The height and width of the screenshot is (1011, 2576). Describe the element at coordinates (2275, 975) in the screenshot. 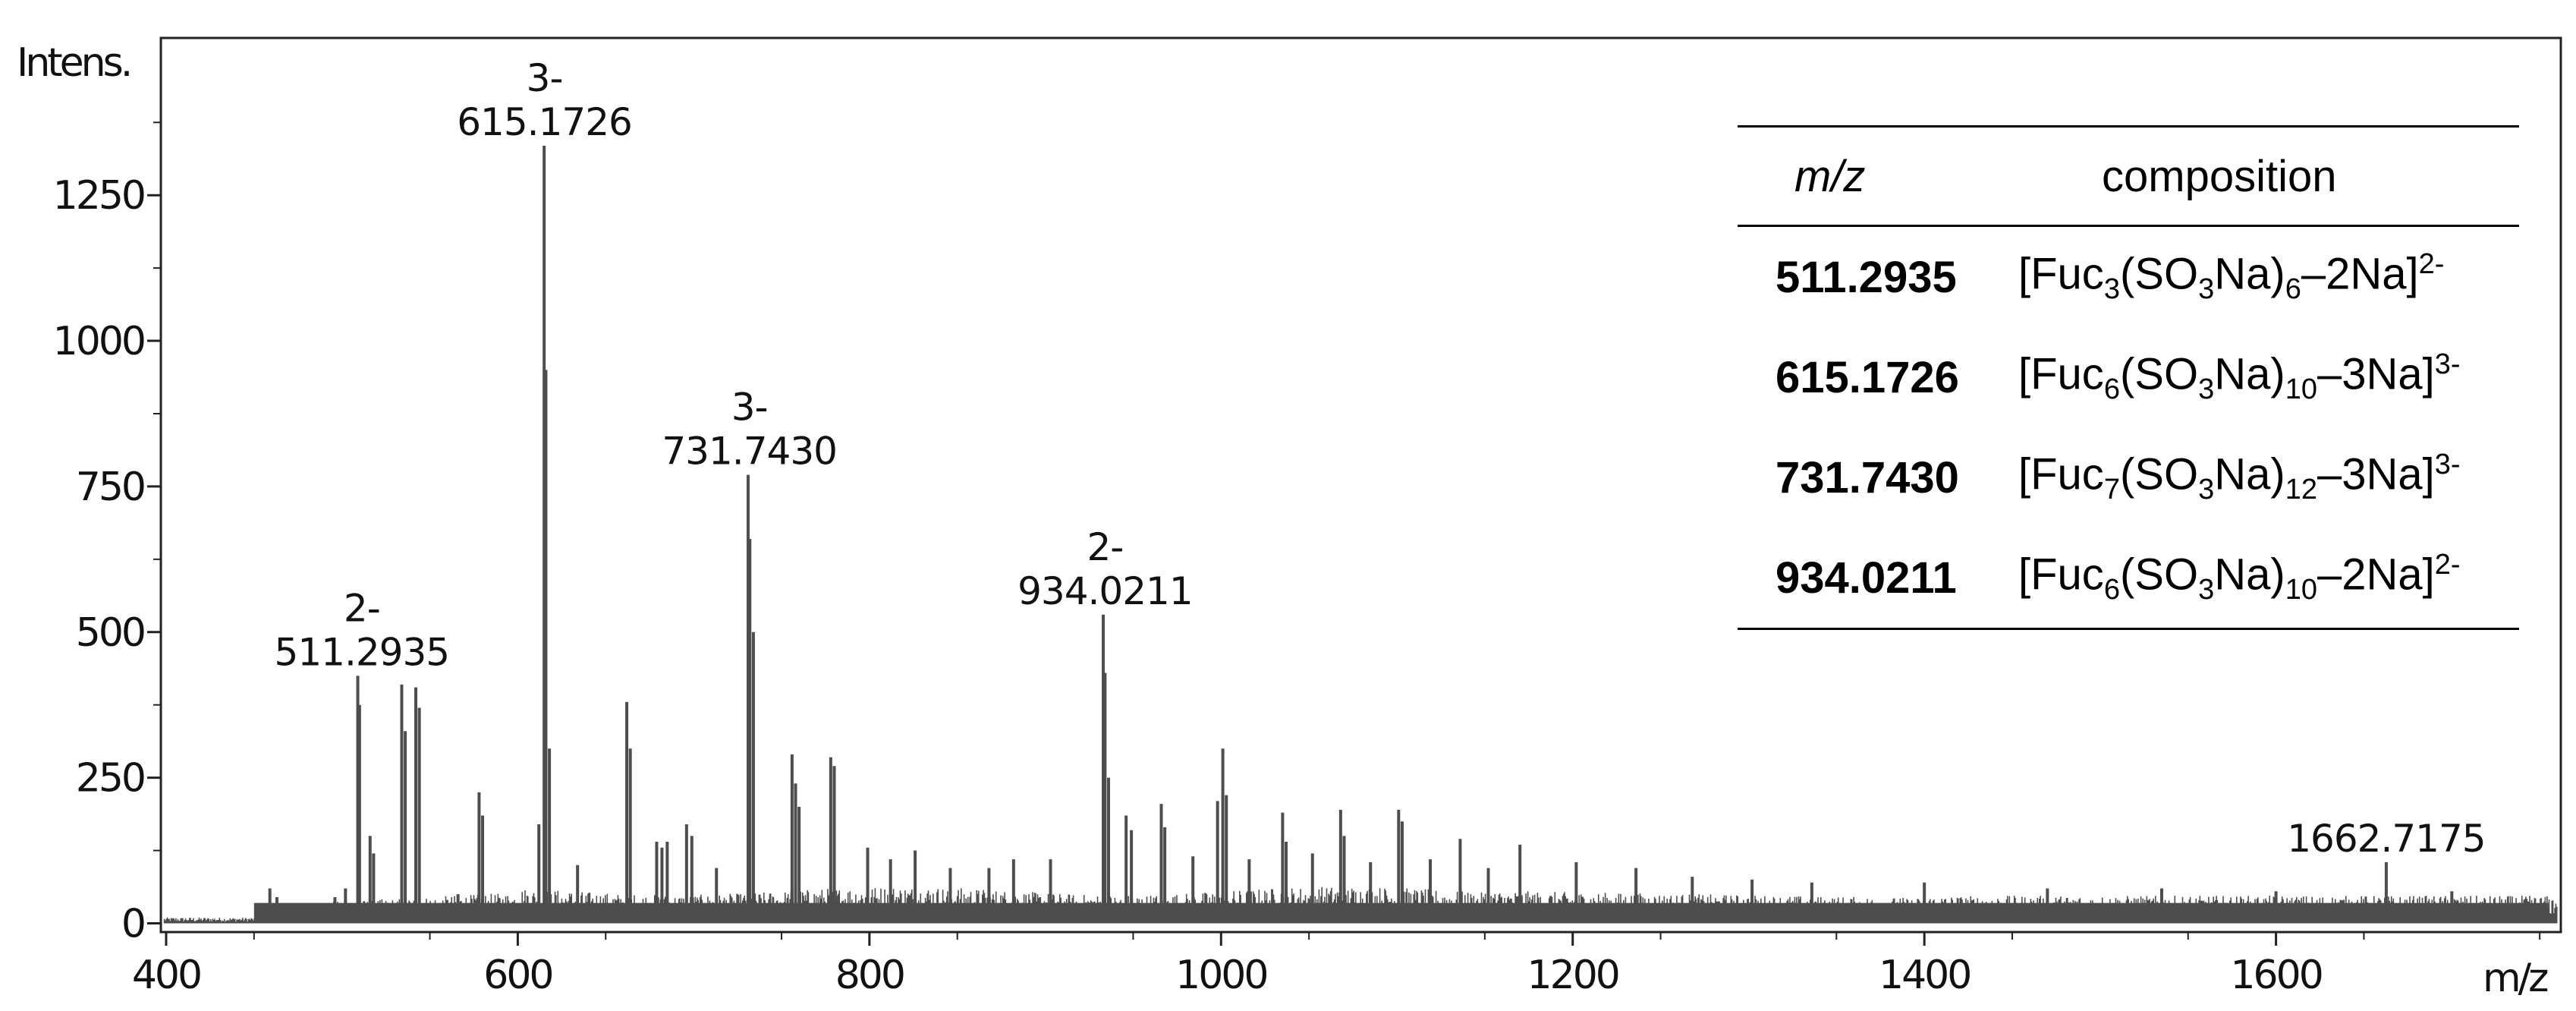

I see `x-tick-label: 1600` at that location.